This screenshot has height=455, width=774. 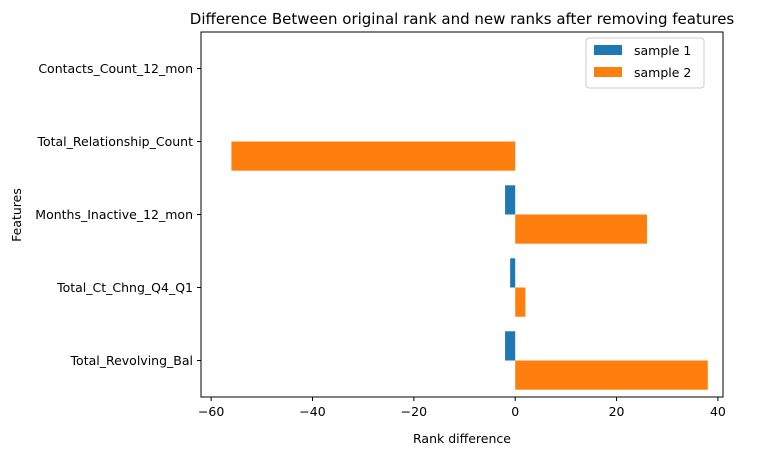 What do you see at coordinates (510, 200) in the screenshot?
I see `bar-sample-1-months-inactive-12-mon` at bounding box center [510, 200].